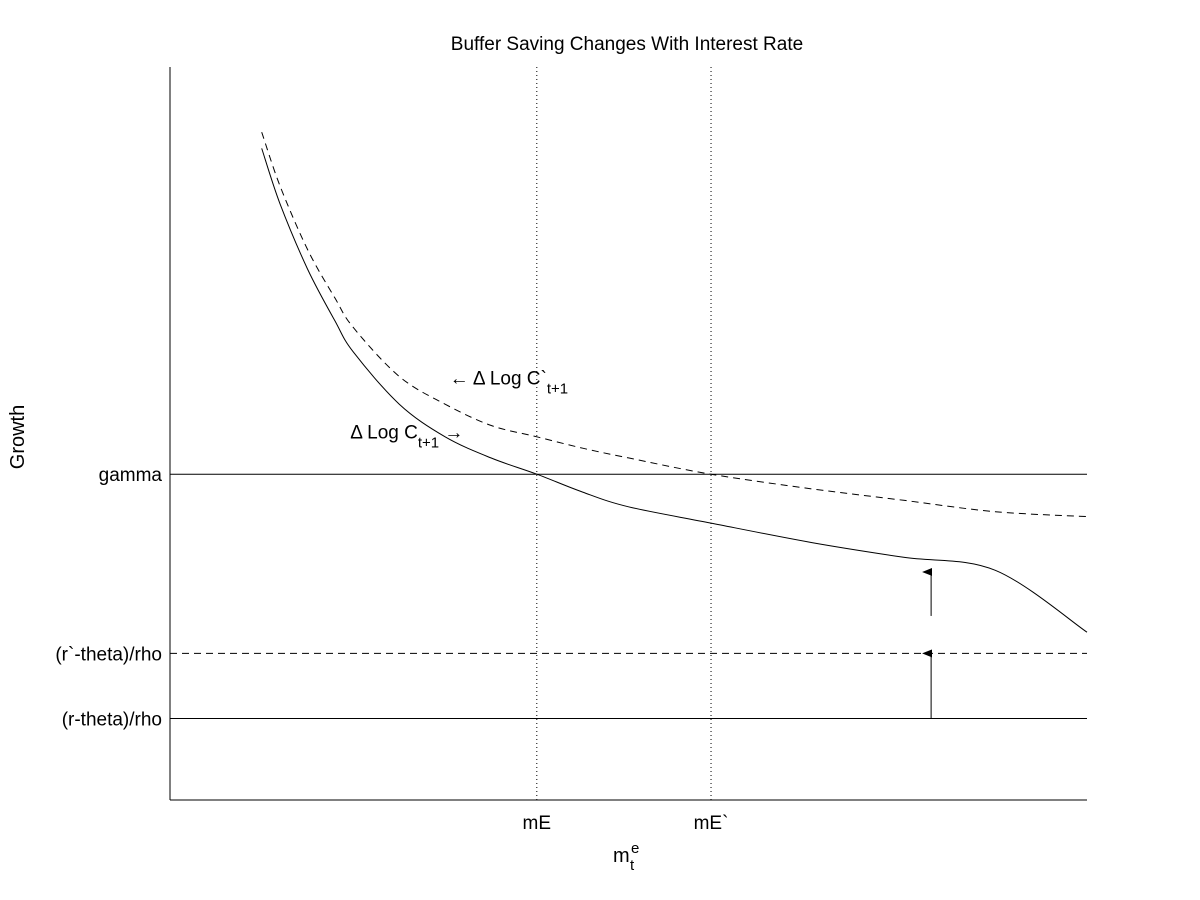 The width and height of the screenshot is (1200, 900). I want to click on annotation-right-arrow: →, so click(451, 432).